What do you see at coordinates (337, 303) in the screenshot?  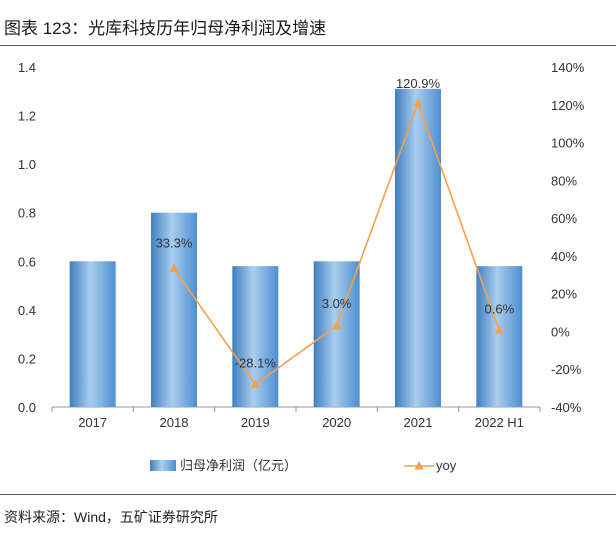 I see `yoy-data-label: 3.0%` at bounding box center [337, 303].